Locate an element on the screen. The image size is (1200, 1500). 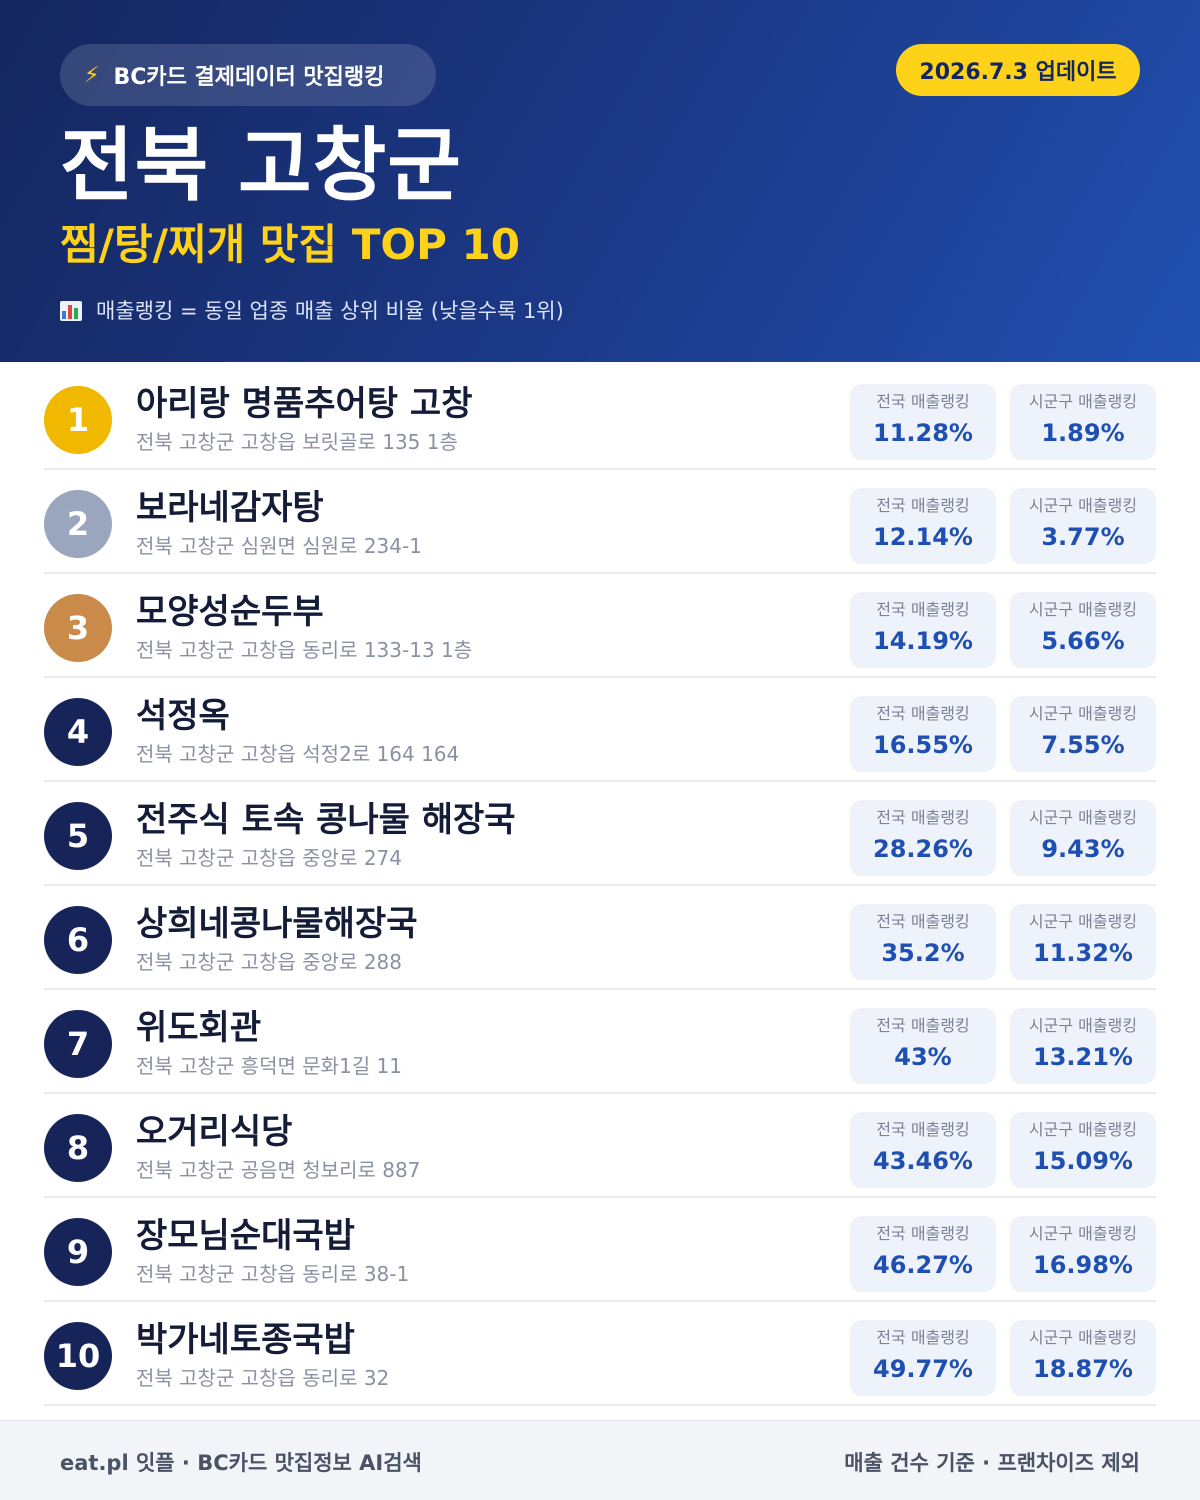
rank-badge: 8 is located at coordinates (78, 1148).